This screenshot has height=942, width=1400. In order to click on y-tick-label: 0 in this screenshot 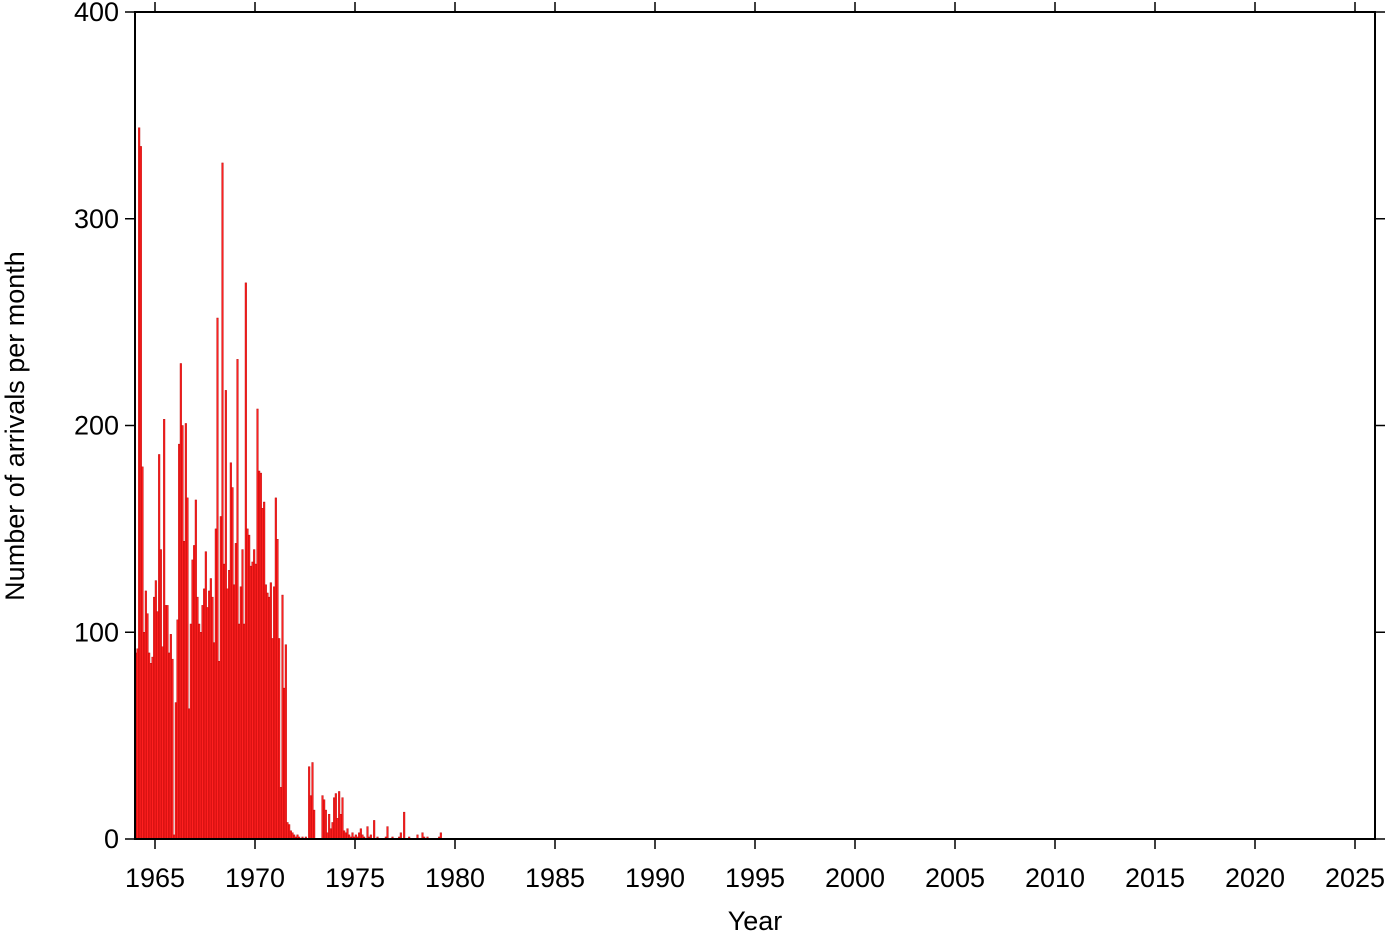, I will do `click(111, 839)`.